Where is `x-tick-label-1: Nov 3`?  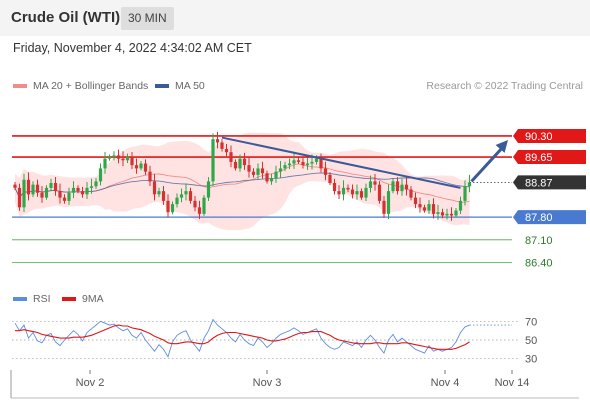 x-tick-label-1: Nov 3 is located at coordinates (267, 383).